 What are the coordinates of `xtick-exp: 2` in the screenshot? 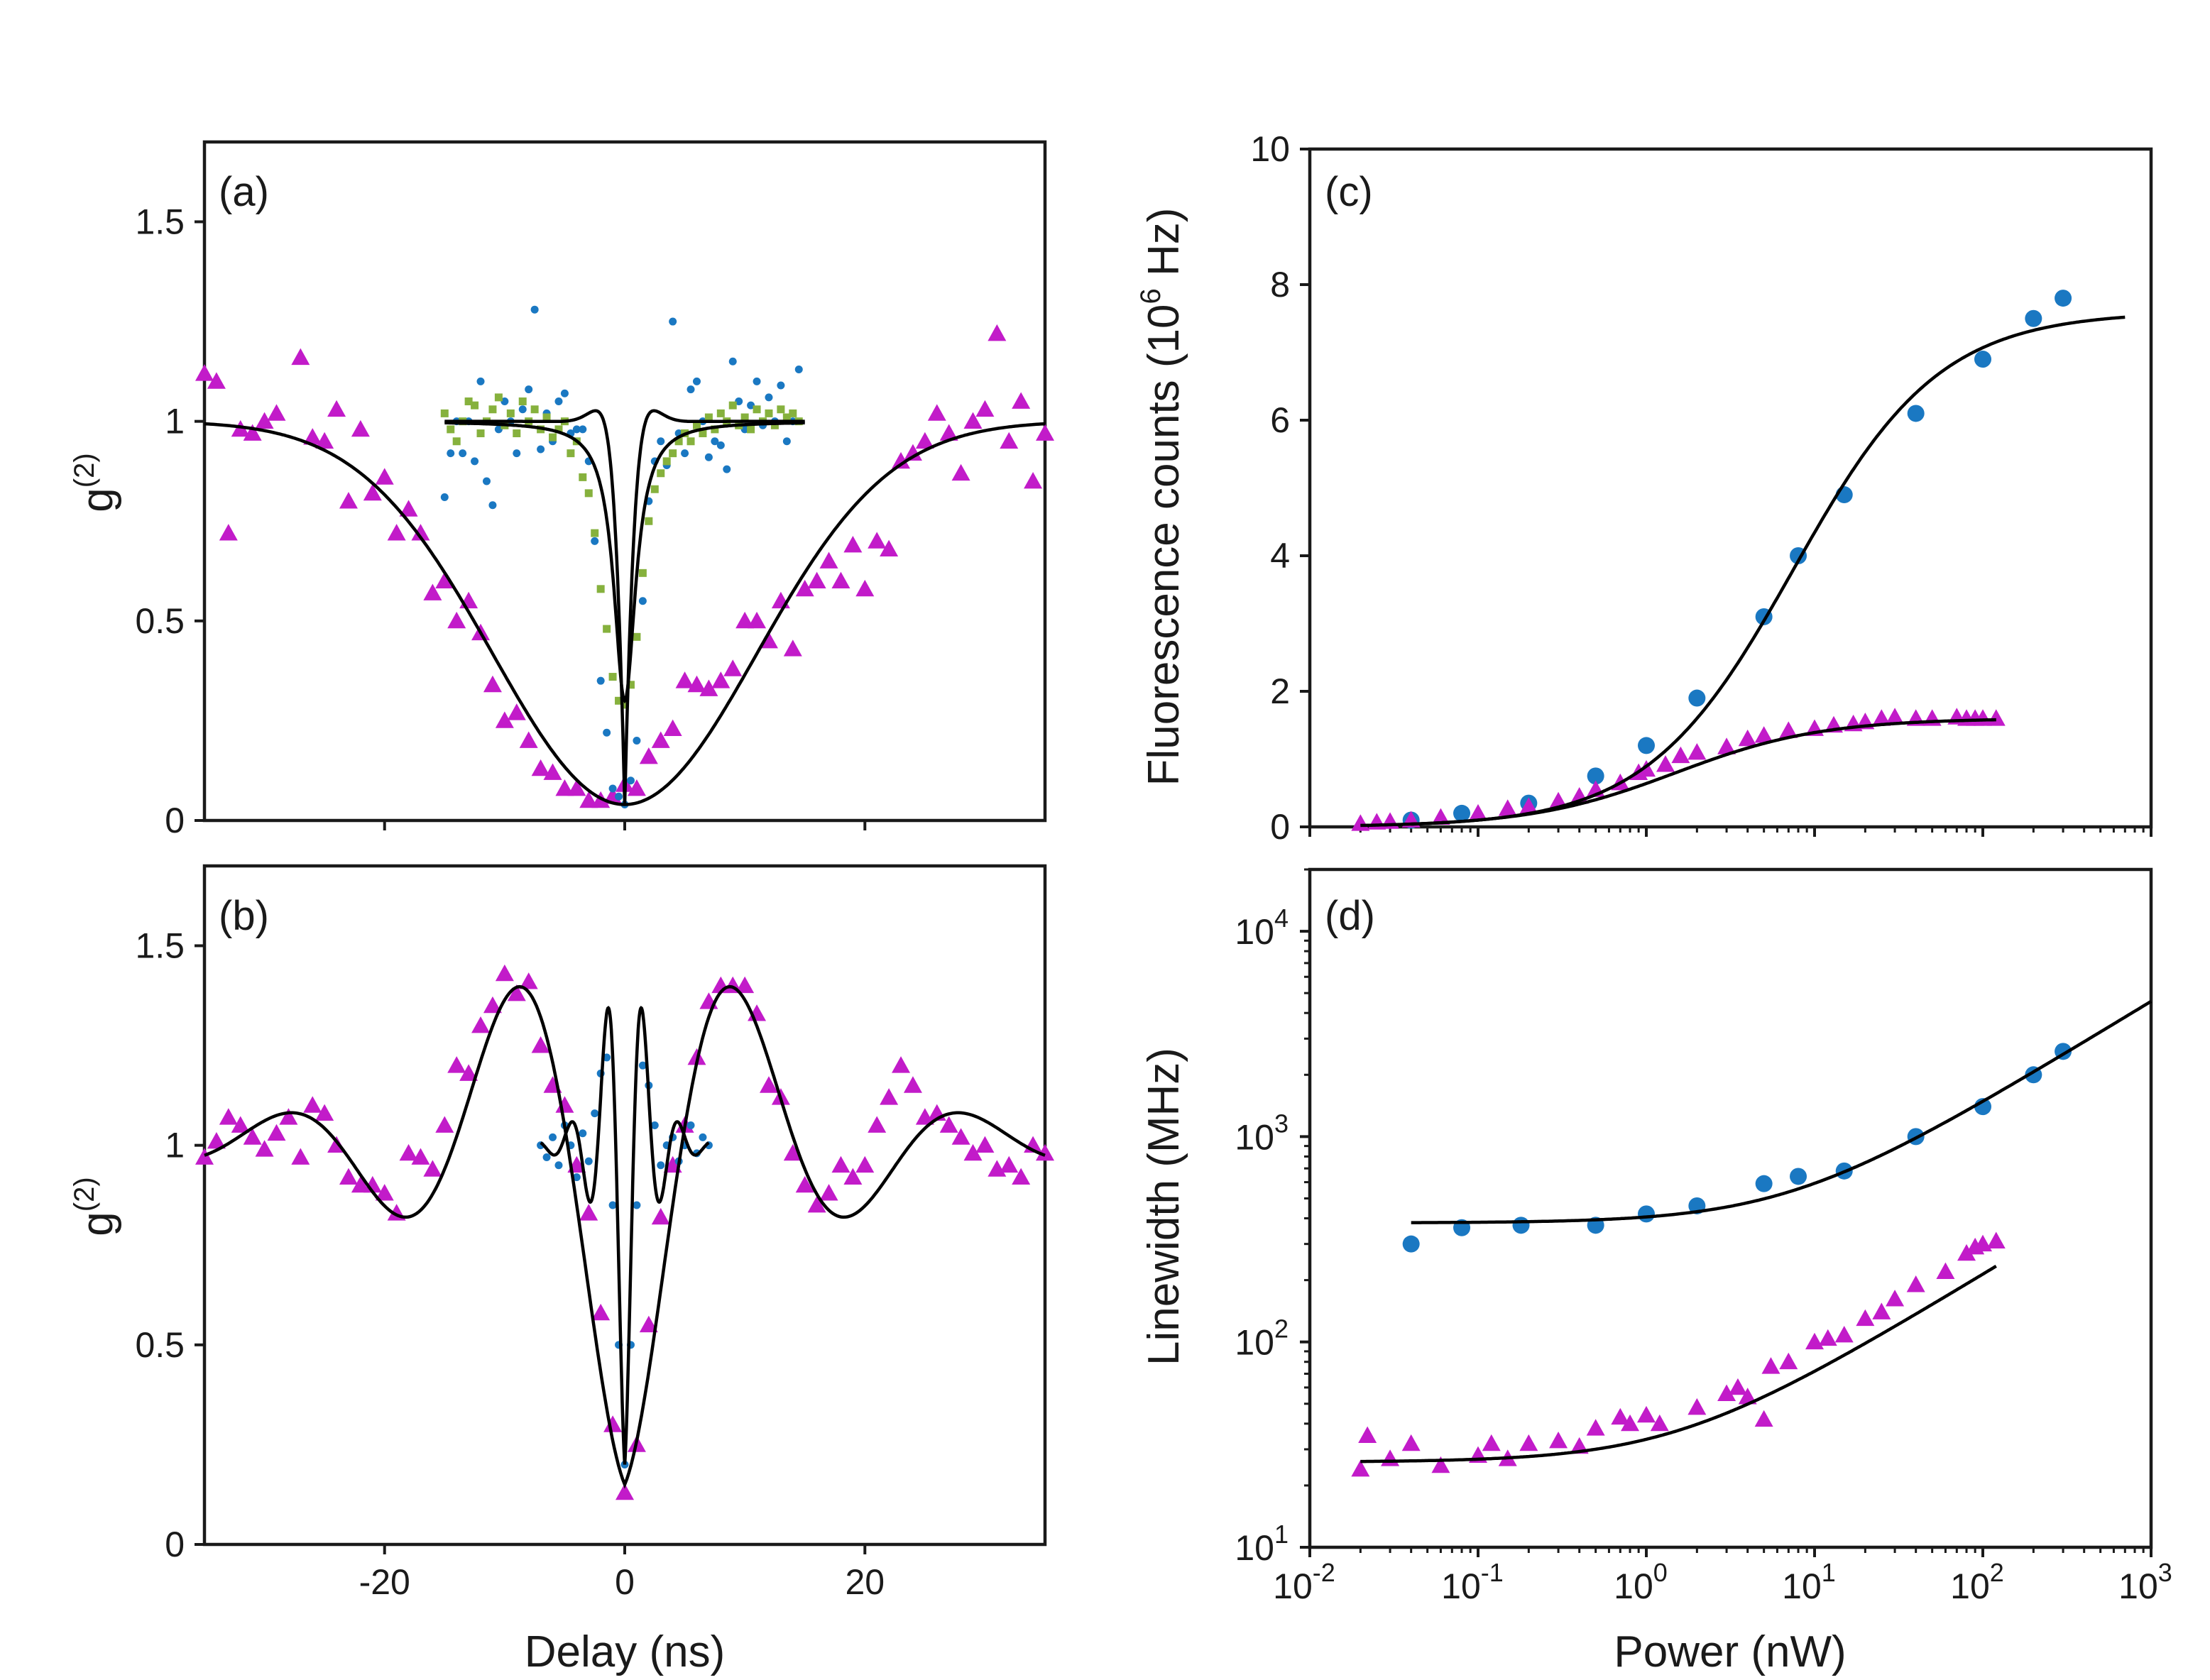 It's located at (1997, 1573).